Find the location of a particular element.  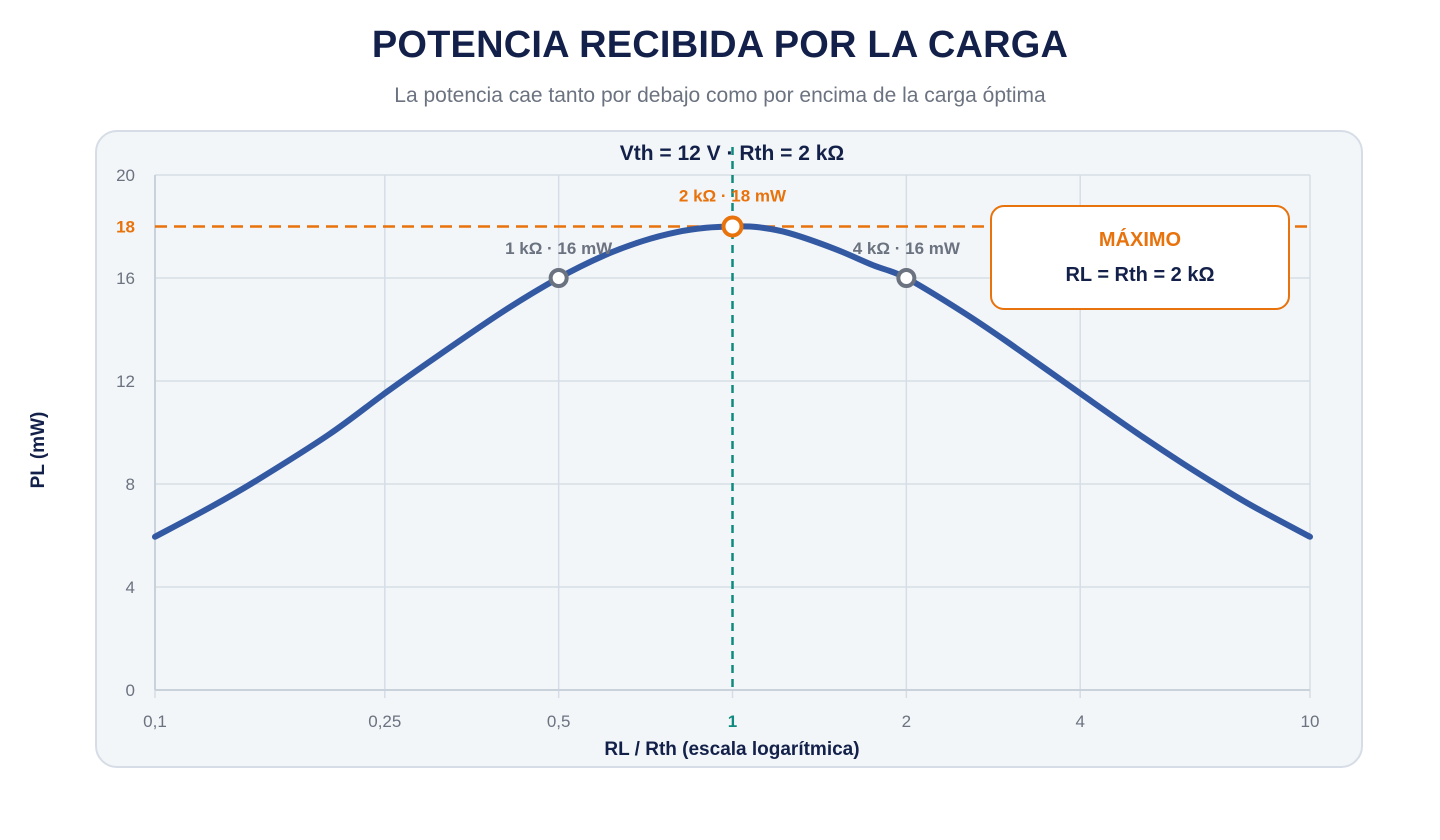

x-tick-label: 0,25 is located at coordinates (384, 721).